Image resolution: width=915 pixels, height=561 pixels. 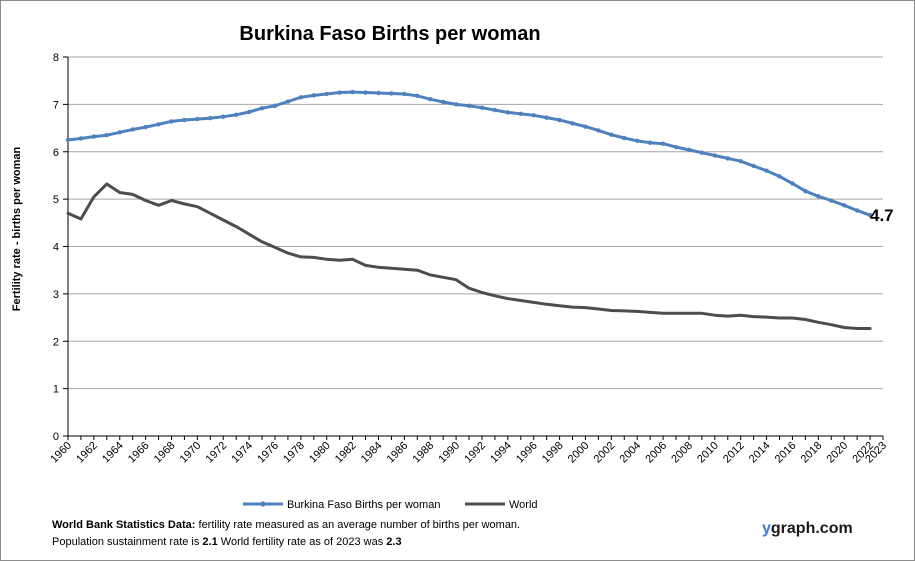 I want to click on legend-label-world: World, so click(x=523, y=505).